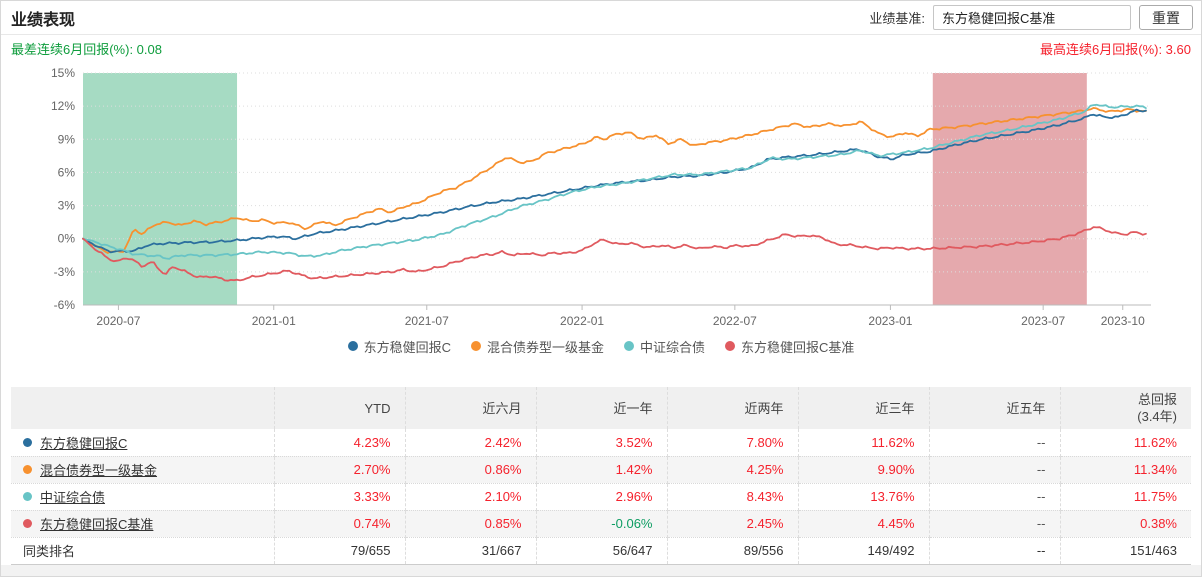 The width and height of the screenshot is (1202, 577). I want to click on header-cell: 近三年, so click(863, 408).